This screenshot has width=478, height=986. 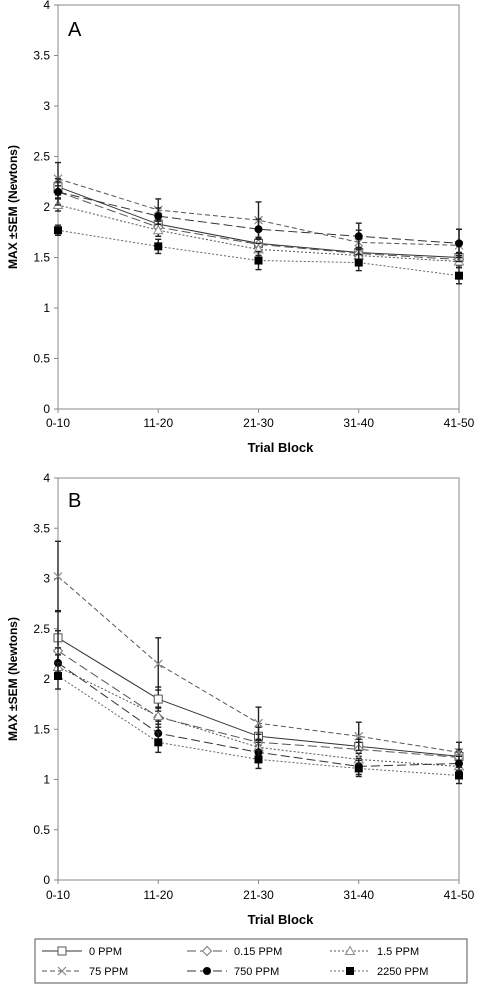 I want to click on legend-label: 0.15 PPM, so click(x=258, y=952).